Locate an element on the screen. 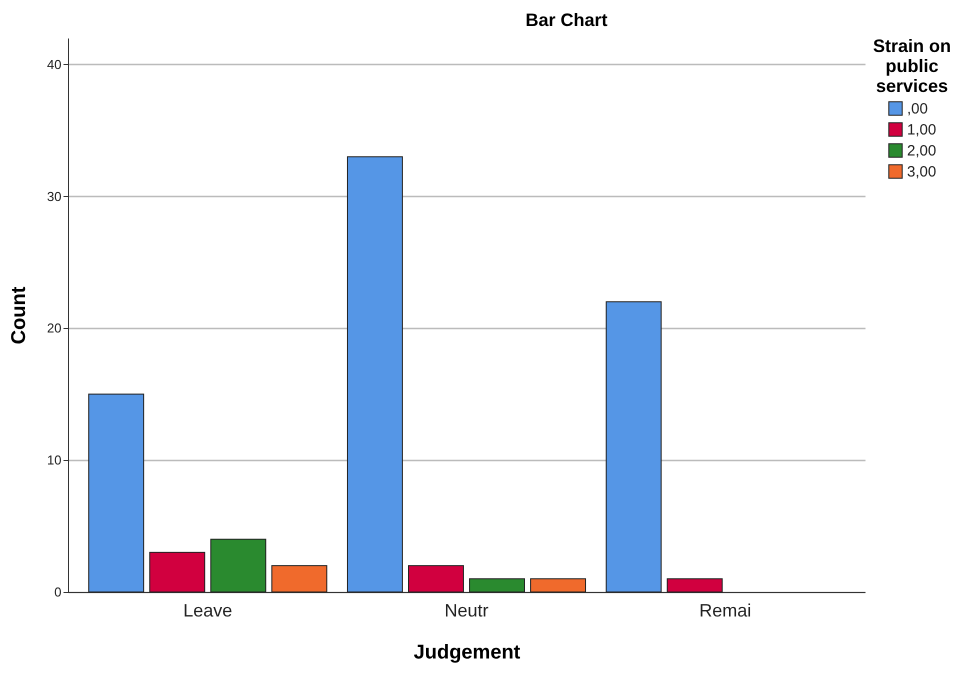  x-tick-label: Neutr is located at coordinates (466, 610).